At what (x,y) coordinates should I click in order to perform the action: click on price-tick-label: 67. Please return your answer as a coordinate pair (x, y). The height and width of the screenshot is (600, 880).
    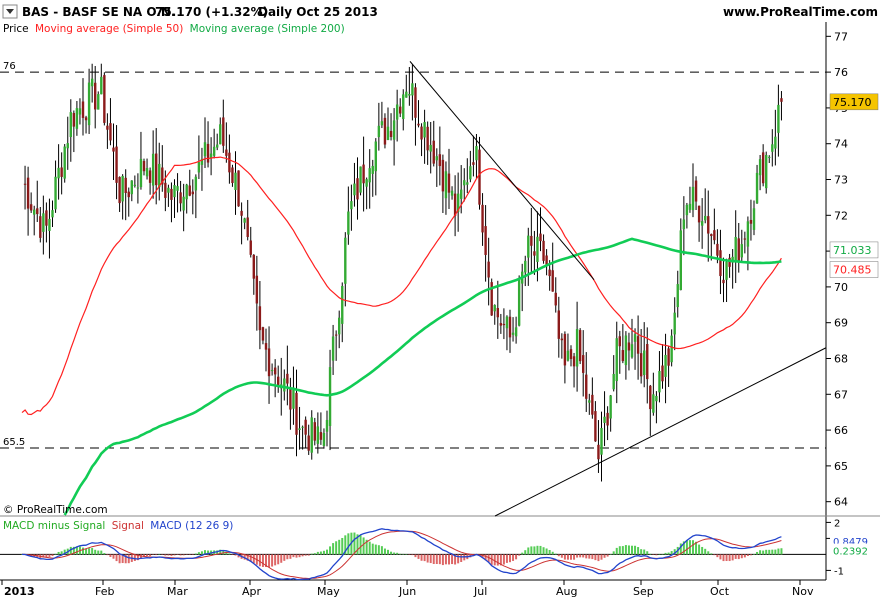
    Looking at the image, I should click on (841, 394).